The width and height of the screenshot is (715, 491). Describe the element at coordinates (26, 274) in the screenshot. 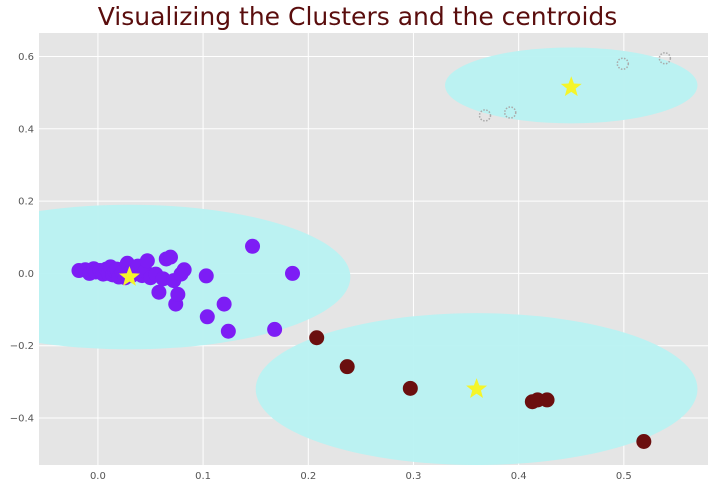

I see `y-tick-label: 0.0` at that location.